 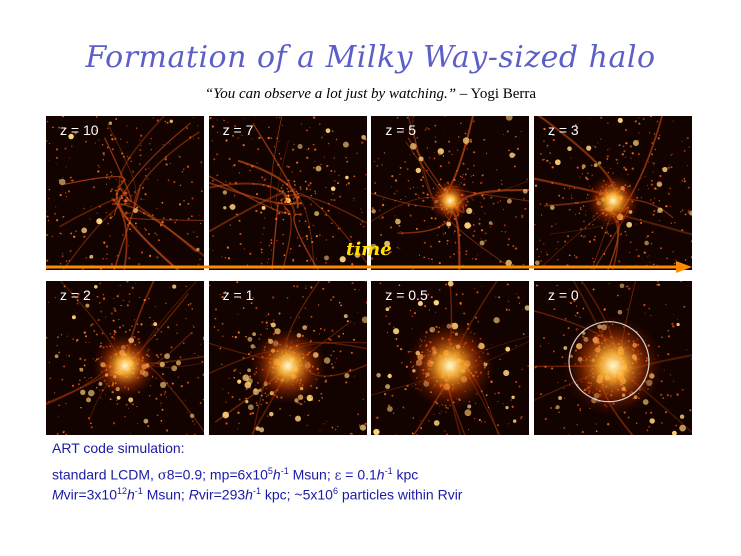 What do you see at coordinates (131, 494) in the screenshot?
I see `caption-l3-h1: h` at bounding box center [131, 494].